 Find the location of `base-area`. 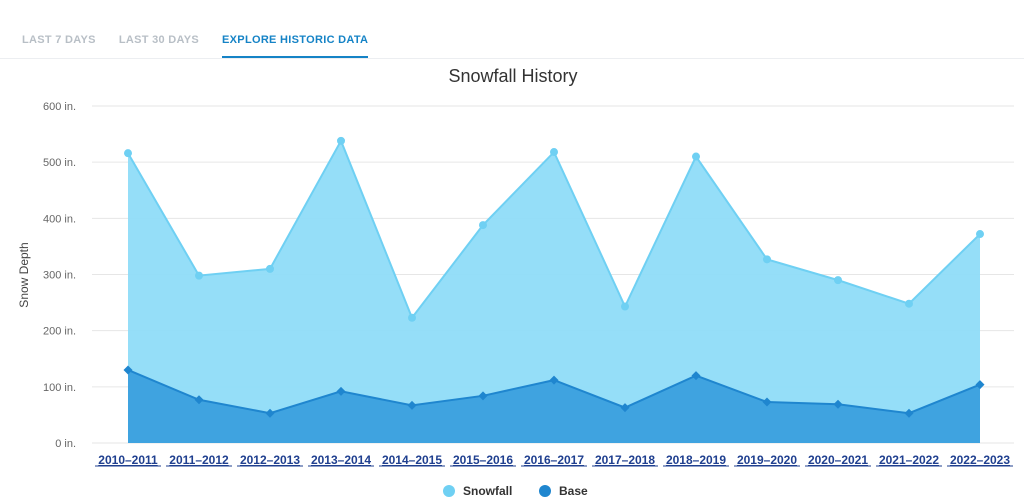

base-area is located at coordinates (554, 406).